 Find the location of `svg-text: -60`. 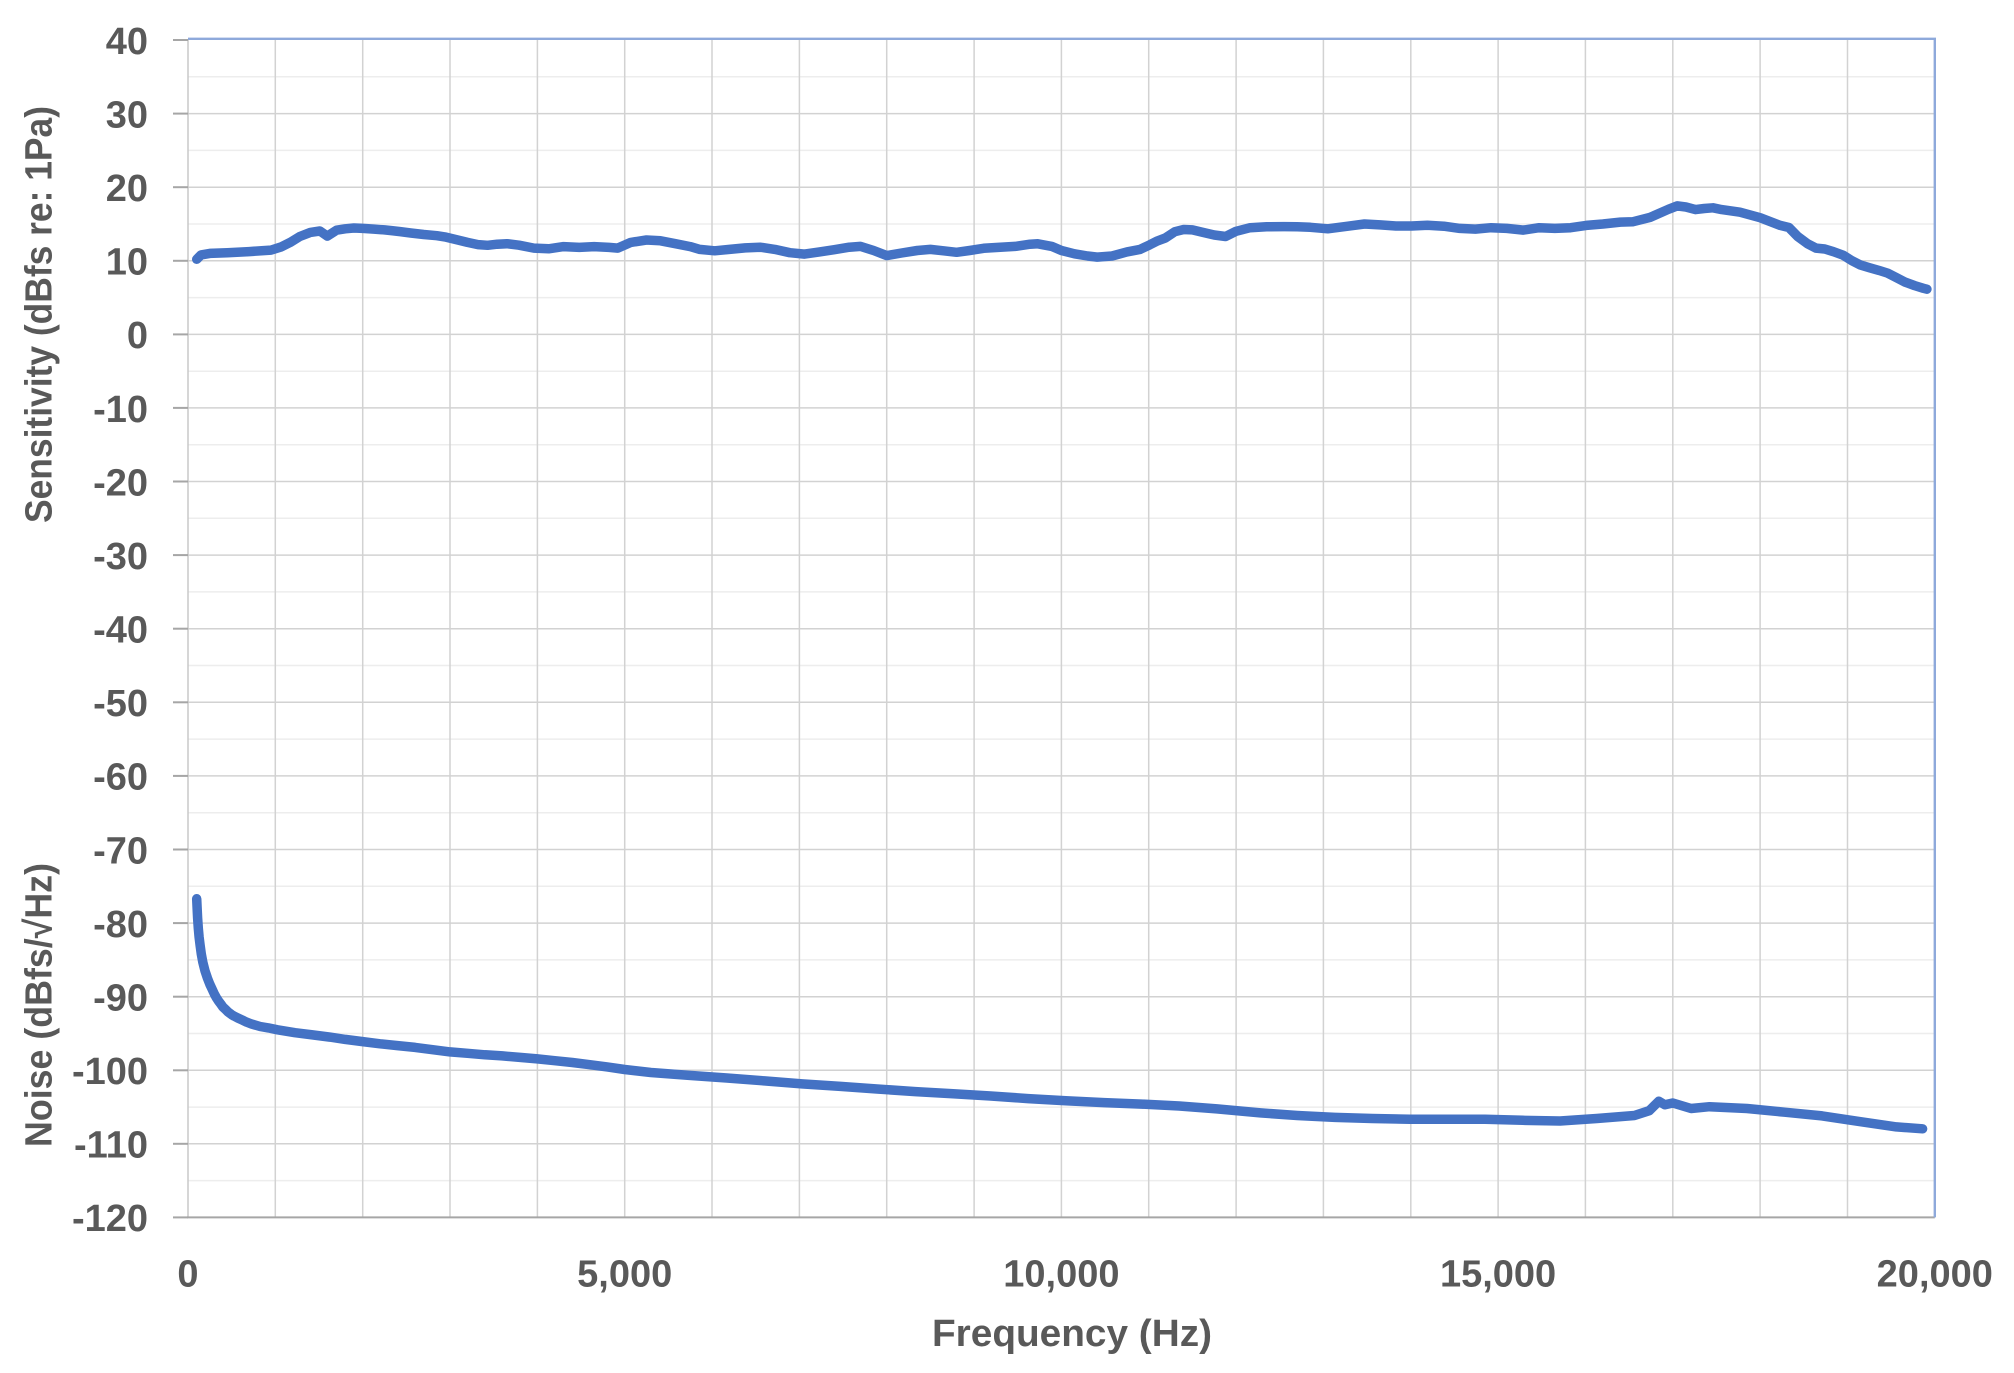

svg-text: -60 is located at coordinates (120, 778).